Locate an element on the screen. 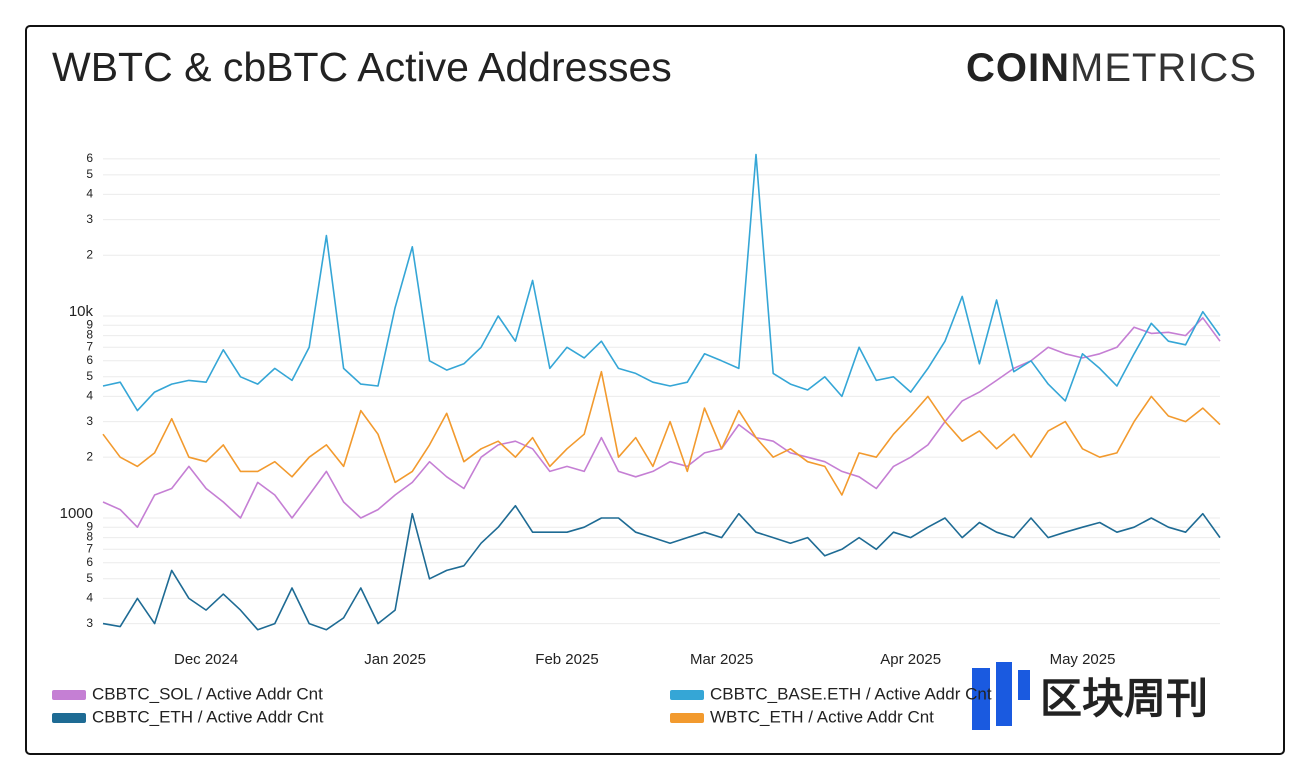 The height and width of the screenshot is (781, 1310). x-tick-label: Dec 2024 is located at coordinates (206, 659).